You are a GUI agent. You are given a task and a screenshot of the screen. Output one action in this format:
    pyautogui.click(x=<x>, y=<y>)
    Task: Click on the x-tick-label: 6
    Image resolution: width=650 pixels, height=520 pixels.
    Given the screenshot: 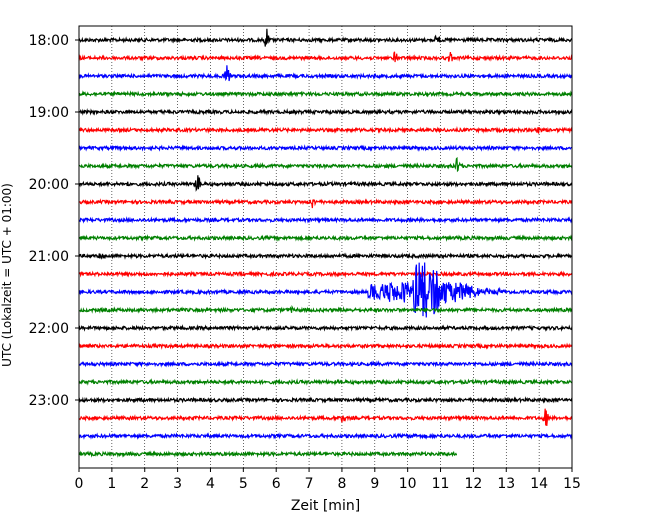 What is the action you would take?
    pyautogui.click(x=276, y=484)
    